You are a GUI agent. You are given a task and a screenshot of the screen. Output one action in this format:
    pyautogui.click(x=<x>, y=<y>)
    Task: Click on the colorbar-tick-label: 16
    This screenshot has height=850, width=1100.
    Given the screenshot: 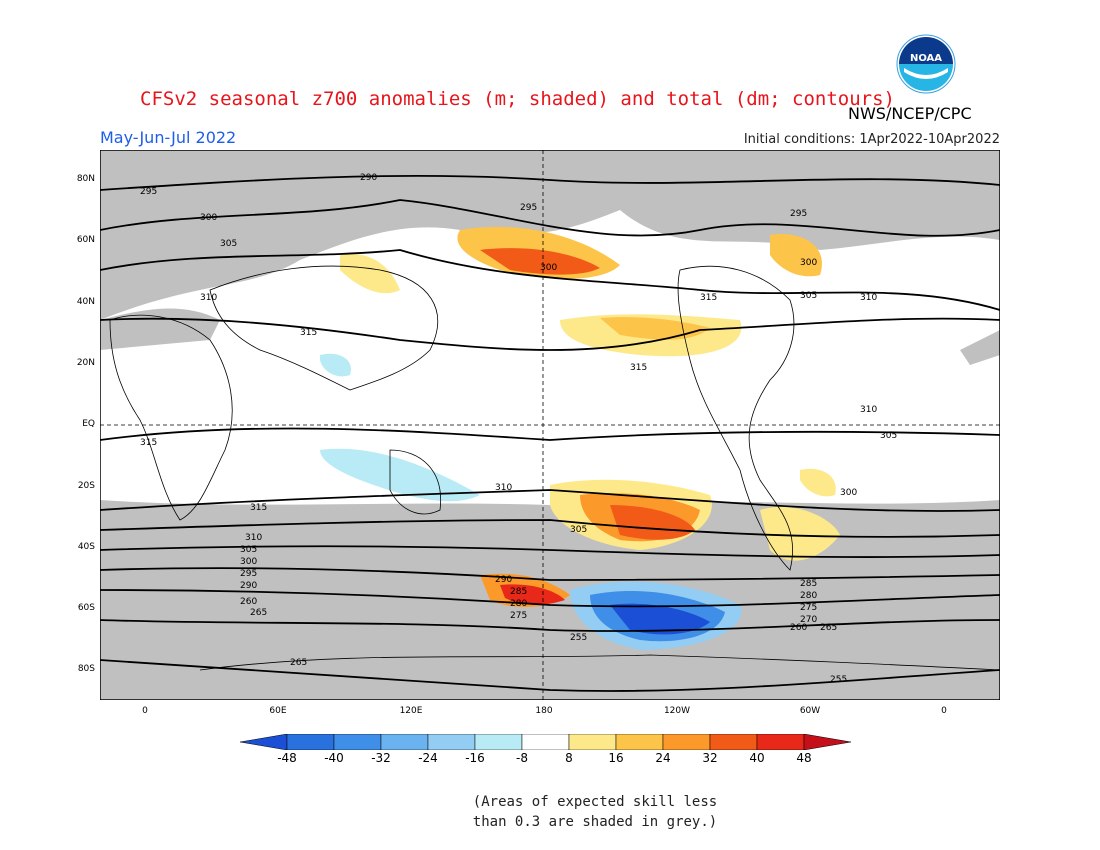 What is the action you would take?
    pyautogui.click(x=616, y=758)
    